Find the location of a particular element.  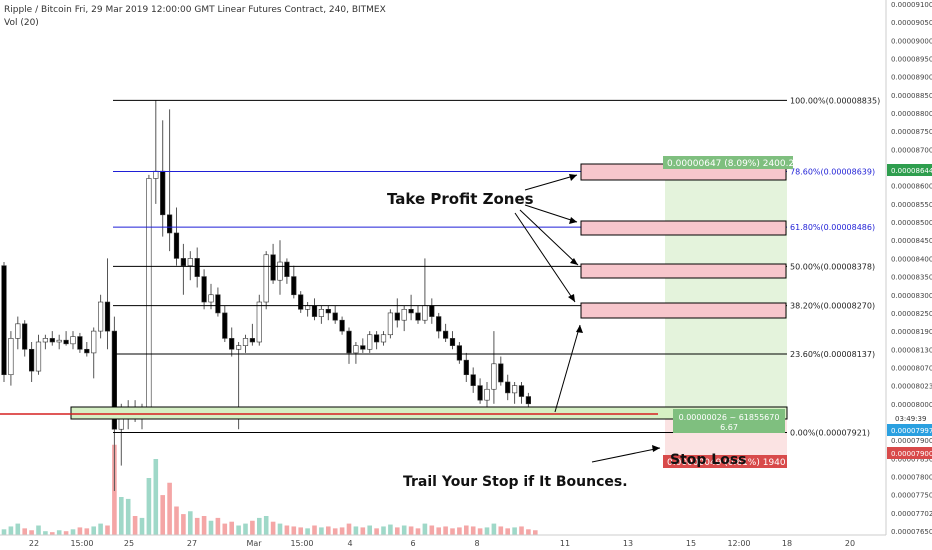

time-tick-4: Mar is located at coordinates (254, 543).